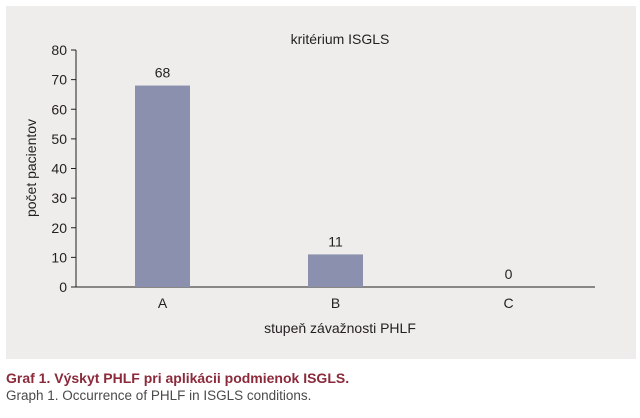 This screenshot has height=418, width=640. What do you see at coordinates (163, 303) in the screenshot?
I see `x-tick-label: A` at bounding box center [163, 303].